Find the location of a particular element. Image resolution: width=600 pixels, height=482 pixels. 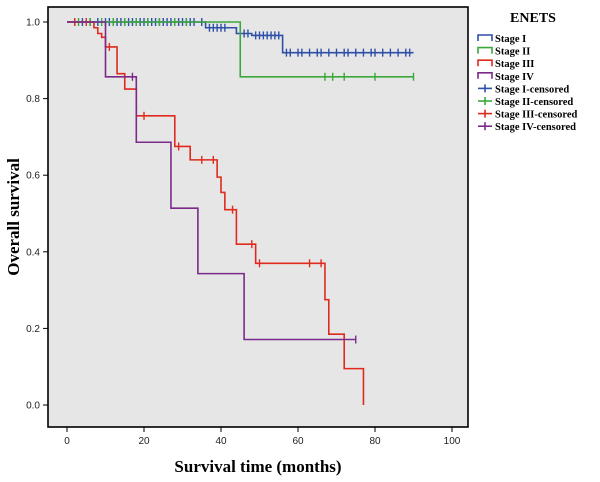

legend-entry: Stage II-censored is located at coordinates (525, 102).